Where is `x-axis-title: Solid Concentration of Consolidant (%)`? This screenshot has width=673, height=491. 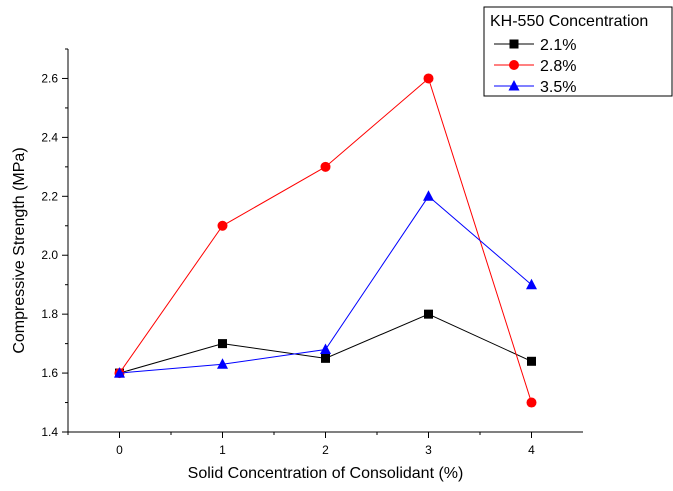 x-axis-title: Solid Concentration of Consolidant (%) is located at coordinates (326, 473).